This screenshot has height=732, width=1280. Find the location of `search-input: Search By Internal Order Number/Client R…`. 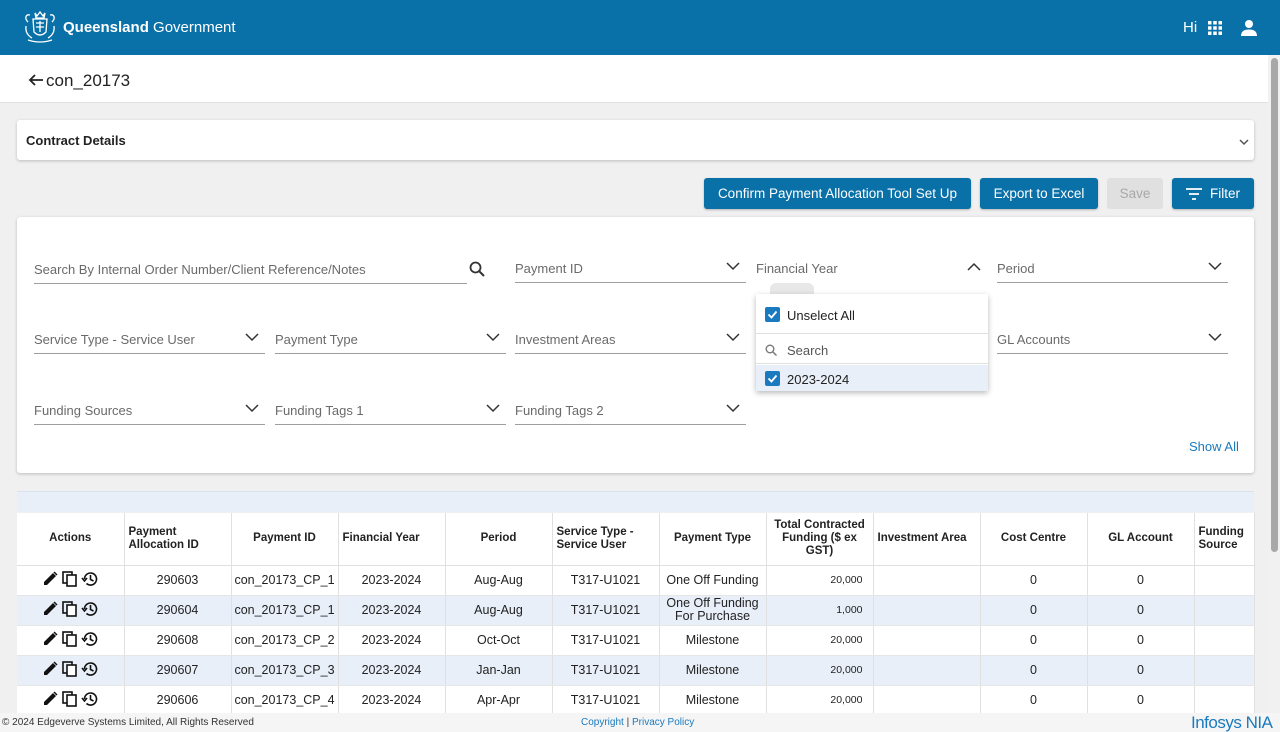

search-input: Search By Internal Order Number/Client R… is located at coordinates (259, 267).